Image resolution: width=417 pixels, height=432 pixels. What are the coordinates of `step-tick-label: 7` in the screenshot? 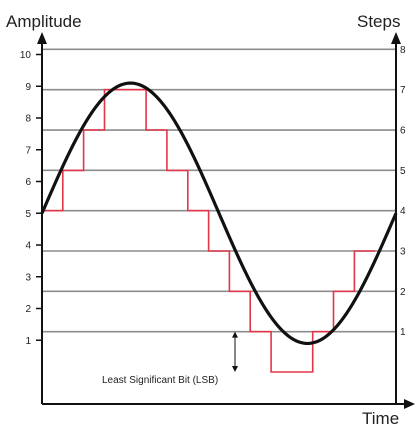 It's located at (403, 90).